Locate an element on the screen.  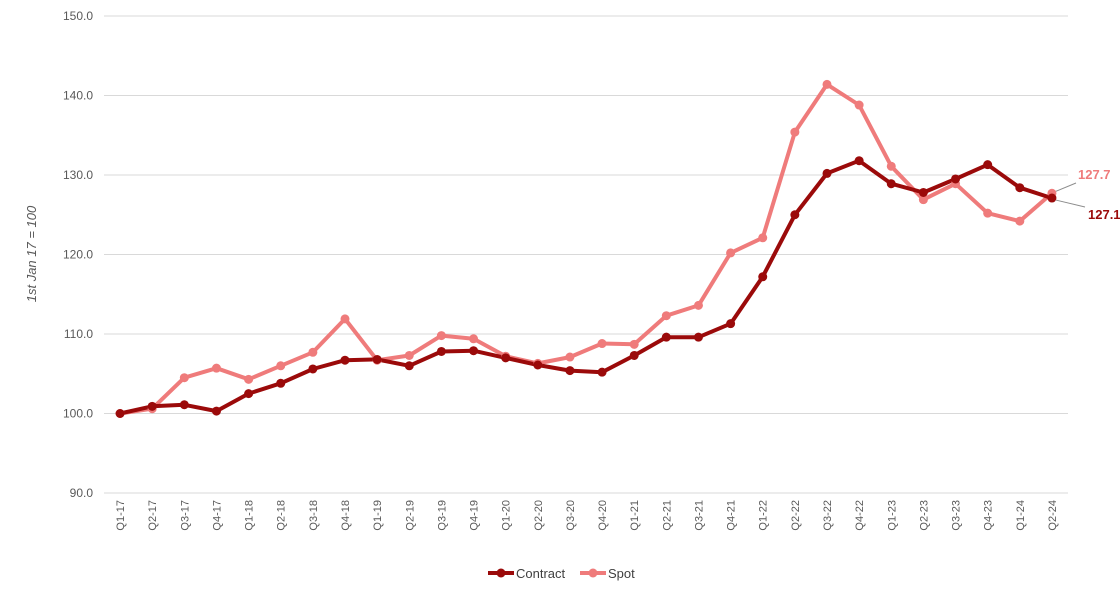
x-tick-label: Q2-21 is located at coordinates (667, 515).